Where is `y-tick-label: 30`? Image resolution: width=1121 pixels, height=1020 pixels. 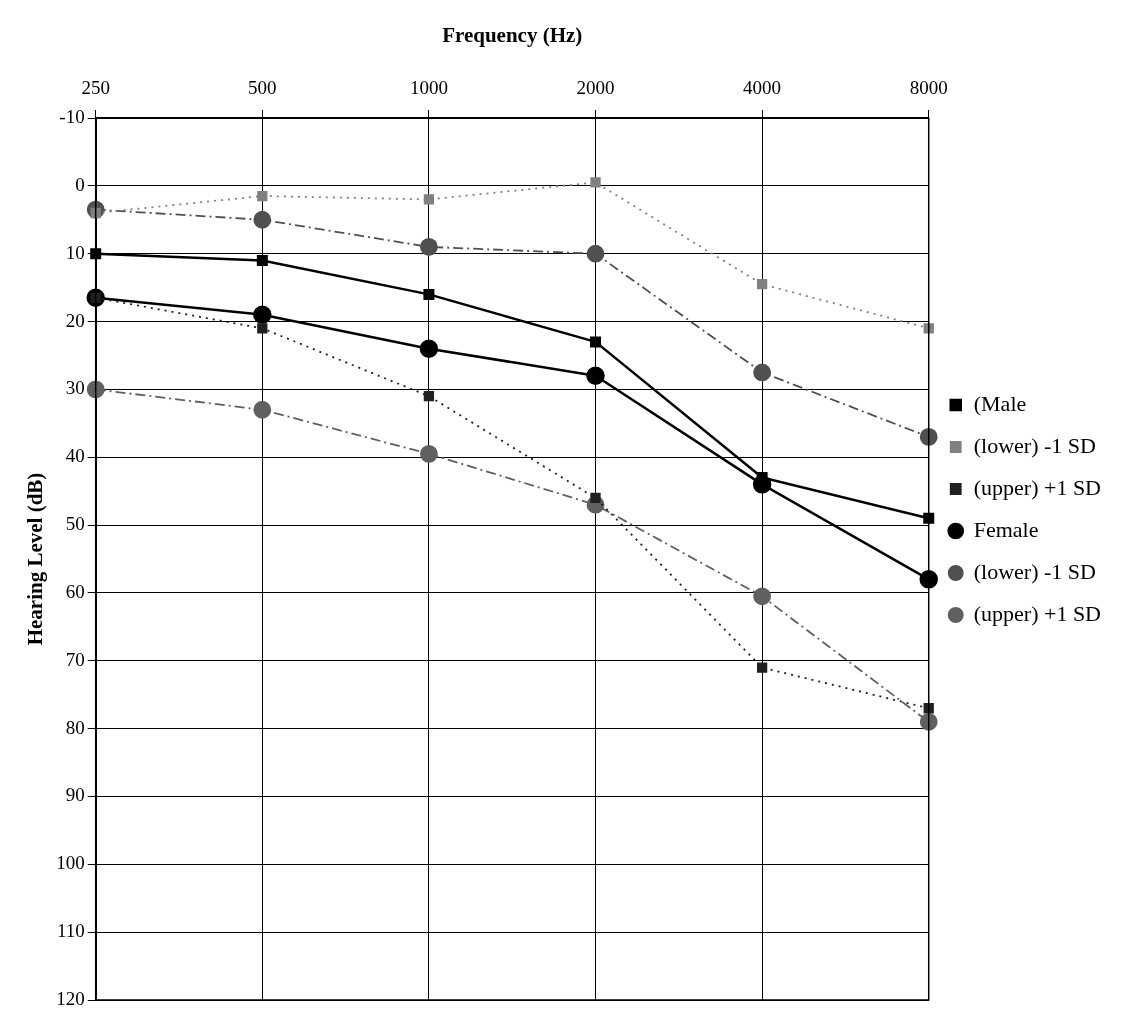
y-tick-label: 30 is located at coordinates (75, 388).